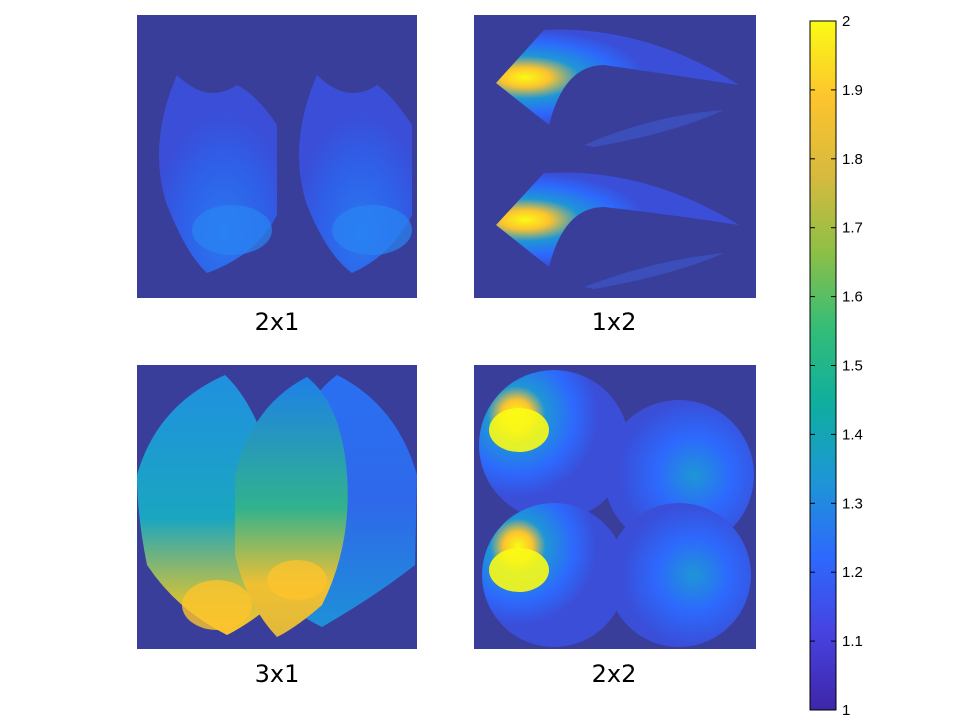 The height and width of the screenshot is (725, 960). I want to click on colorbar-tick-label: 1.7, so click(852, 228).